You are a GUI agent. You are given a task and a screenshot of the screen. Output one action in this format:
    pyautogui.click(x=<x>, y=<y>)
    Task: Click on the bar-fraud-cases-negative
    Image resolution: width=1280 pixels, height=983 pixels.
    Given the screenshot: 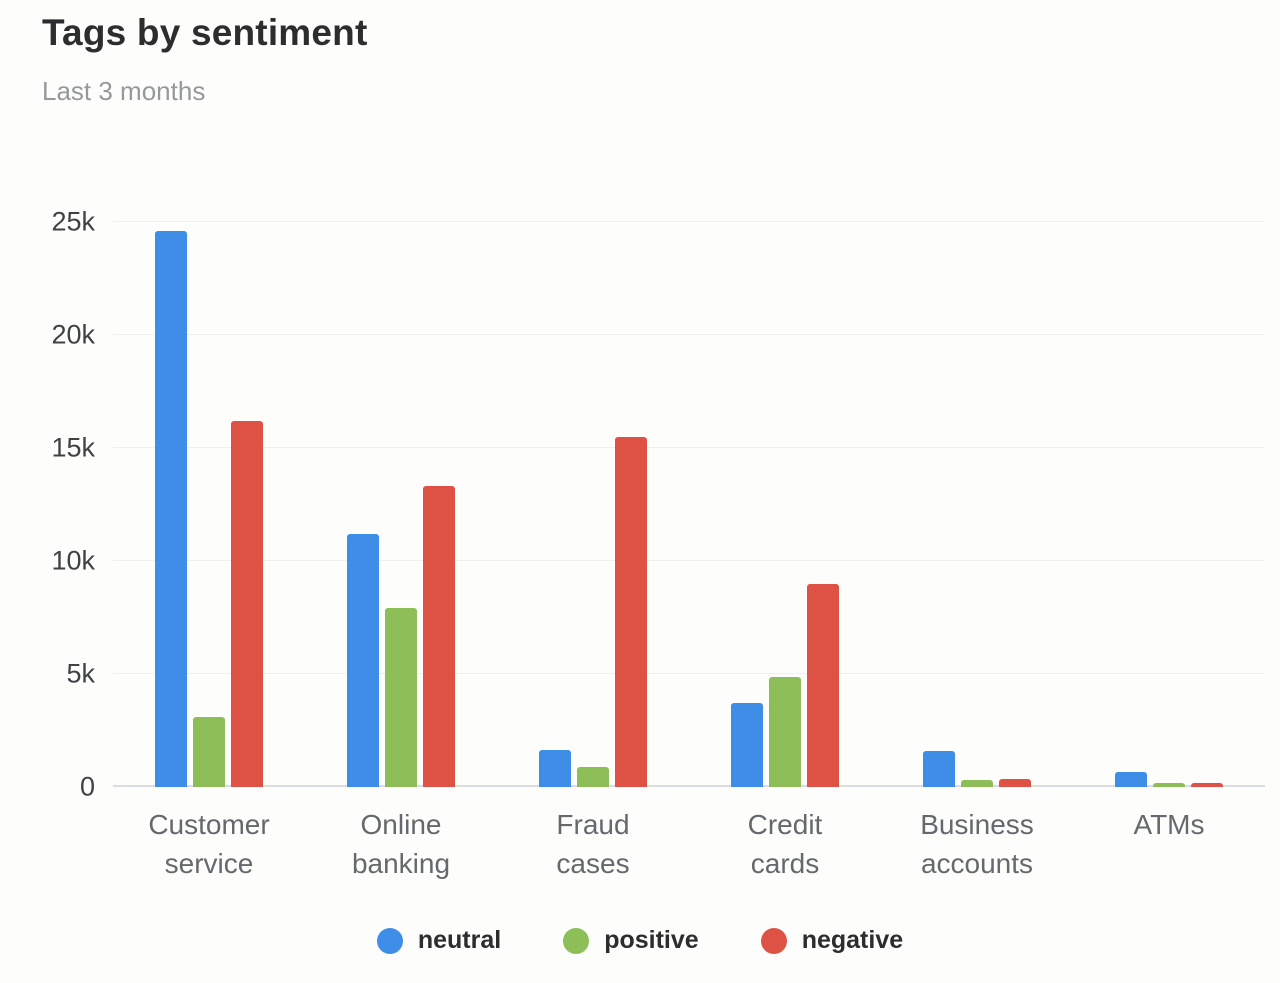 What is the action you would take?
    pyautogui.click(x=631, y=611)
    